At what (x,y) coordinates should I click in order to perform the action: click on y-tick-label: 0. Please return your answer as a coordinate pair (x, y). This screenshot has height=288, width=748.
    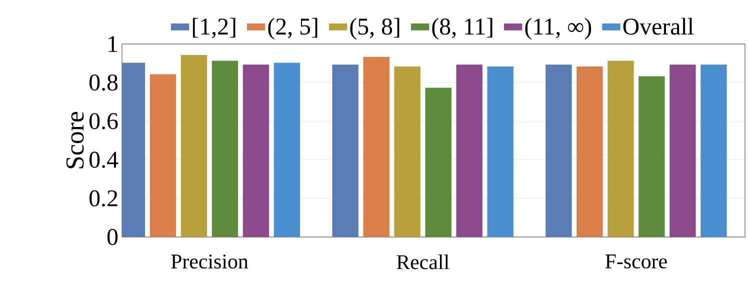
    Looking at the image, I should click on (112, 237).